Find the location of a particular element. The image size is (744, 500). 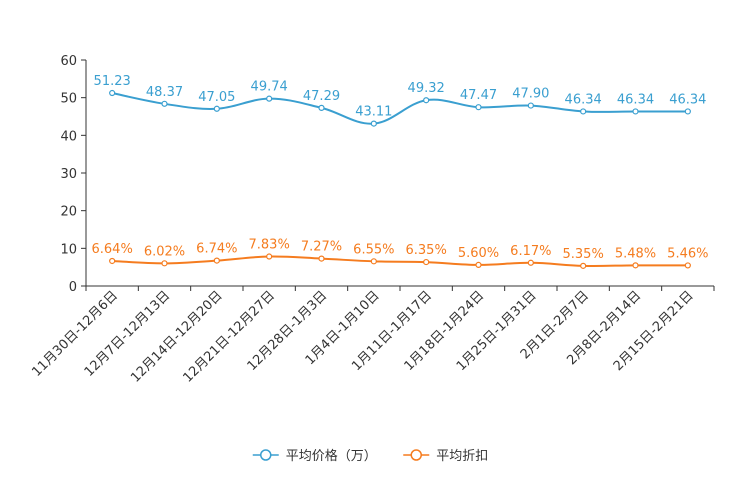

data-label: 6.35% is located at coordinates (426, 250).